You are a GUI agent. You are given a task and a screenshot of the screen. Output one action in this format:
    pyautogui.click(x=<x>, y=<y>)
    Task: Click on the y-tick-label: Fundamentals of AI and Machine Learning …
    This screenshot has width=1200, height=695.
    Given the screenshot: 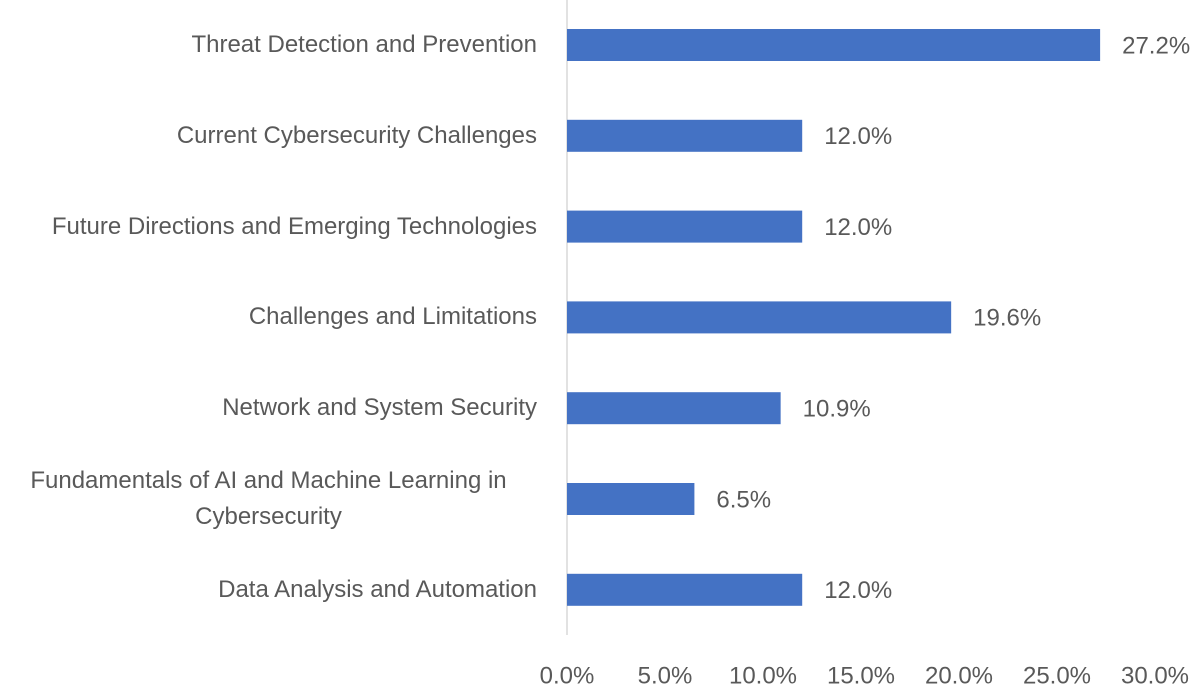 What is the action you would take?
    pyautogui.click(x=268, y=498)
    